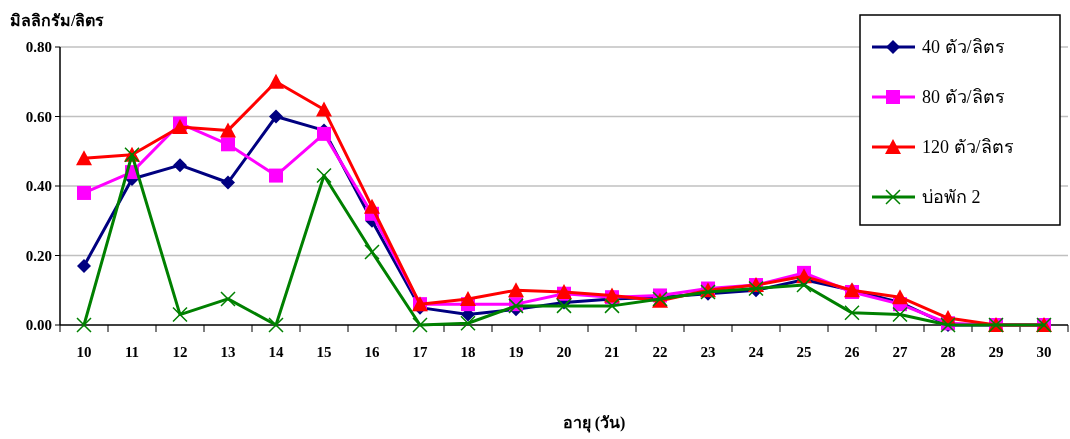 This screenshot has height=439, width=1070. I want to click on x-tick-label: 23, so click(708, 352).